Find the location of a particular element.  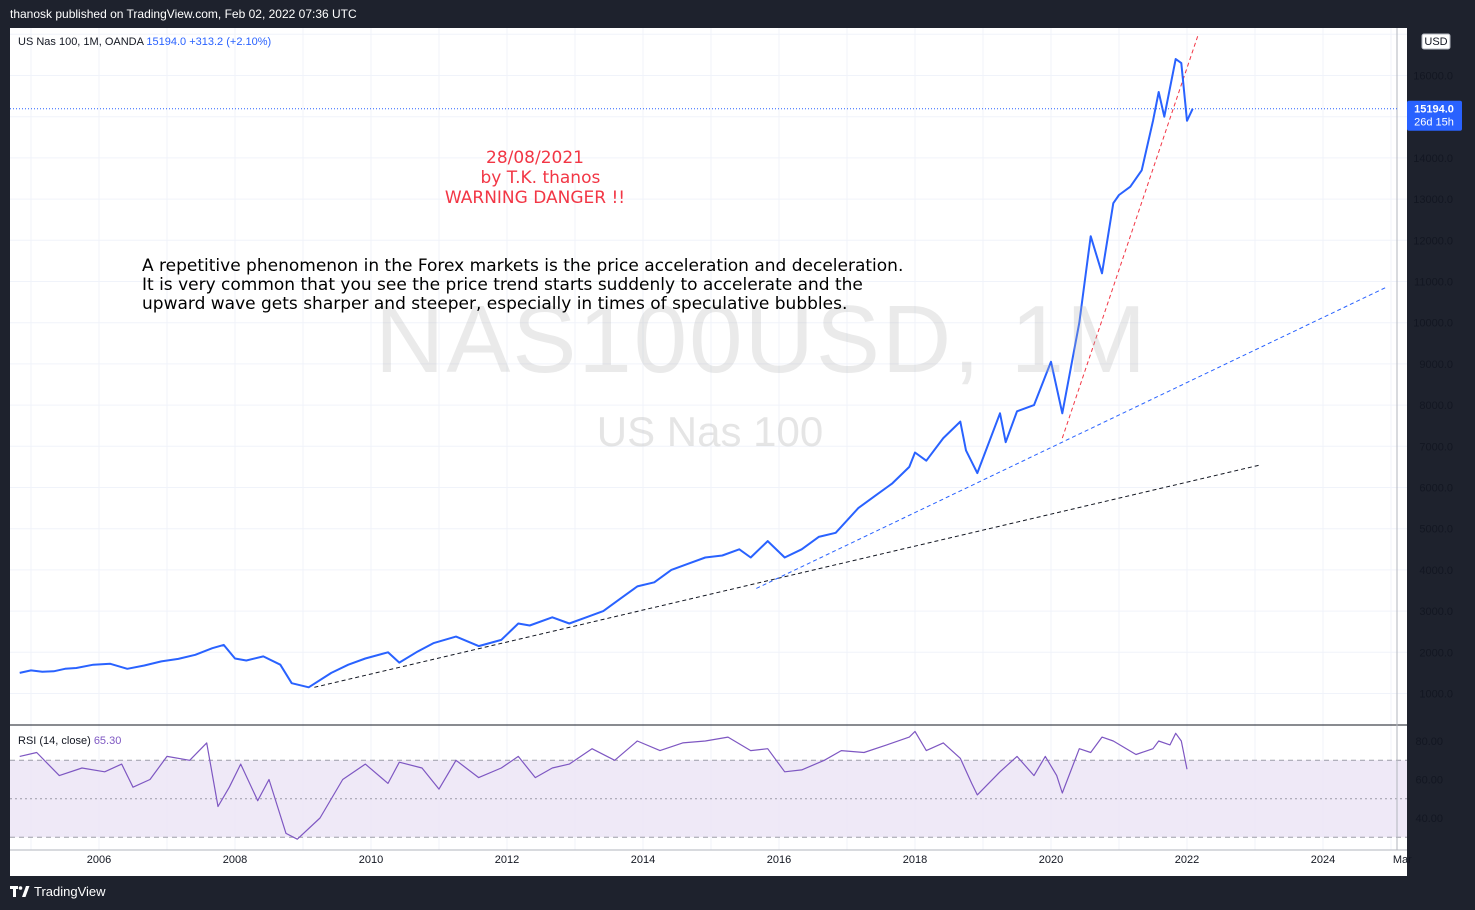

blue-trendline is located at coordinates (1071, 438).